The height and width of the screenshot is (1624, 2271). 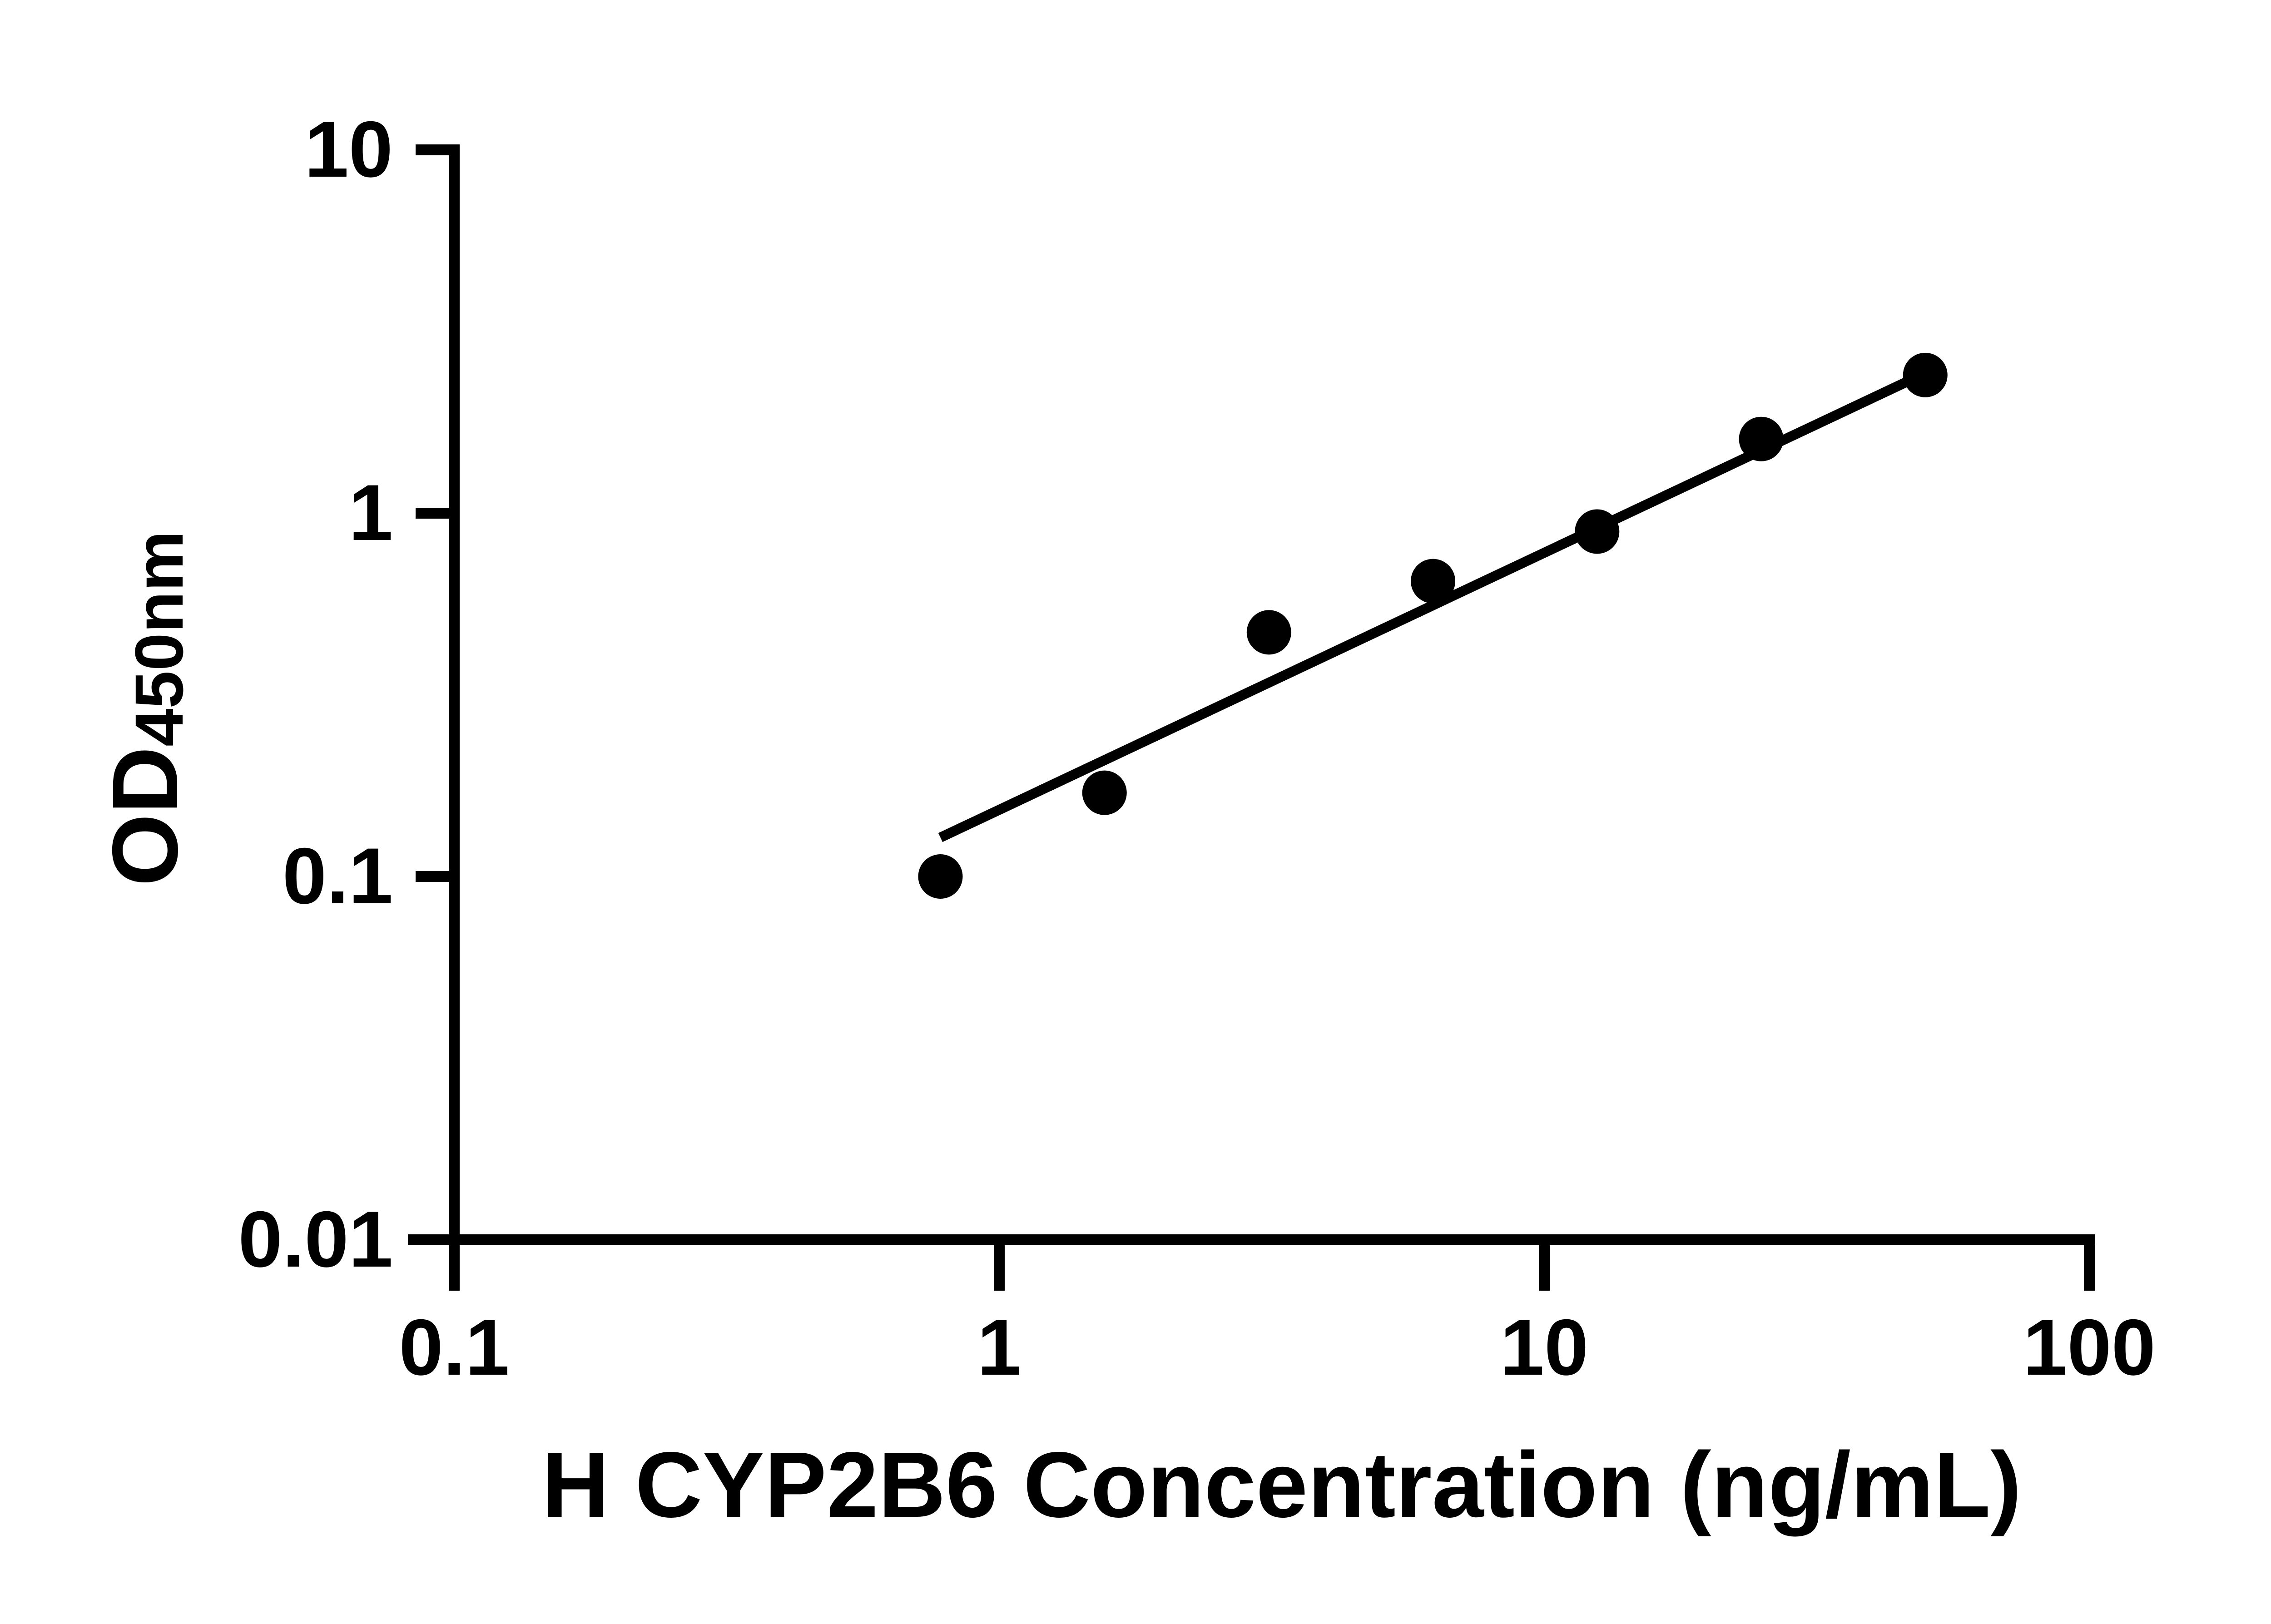 I want to click on y-axis-title-sub: 450nm, so click(x=159, y=638).